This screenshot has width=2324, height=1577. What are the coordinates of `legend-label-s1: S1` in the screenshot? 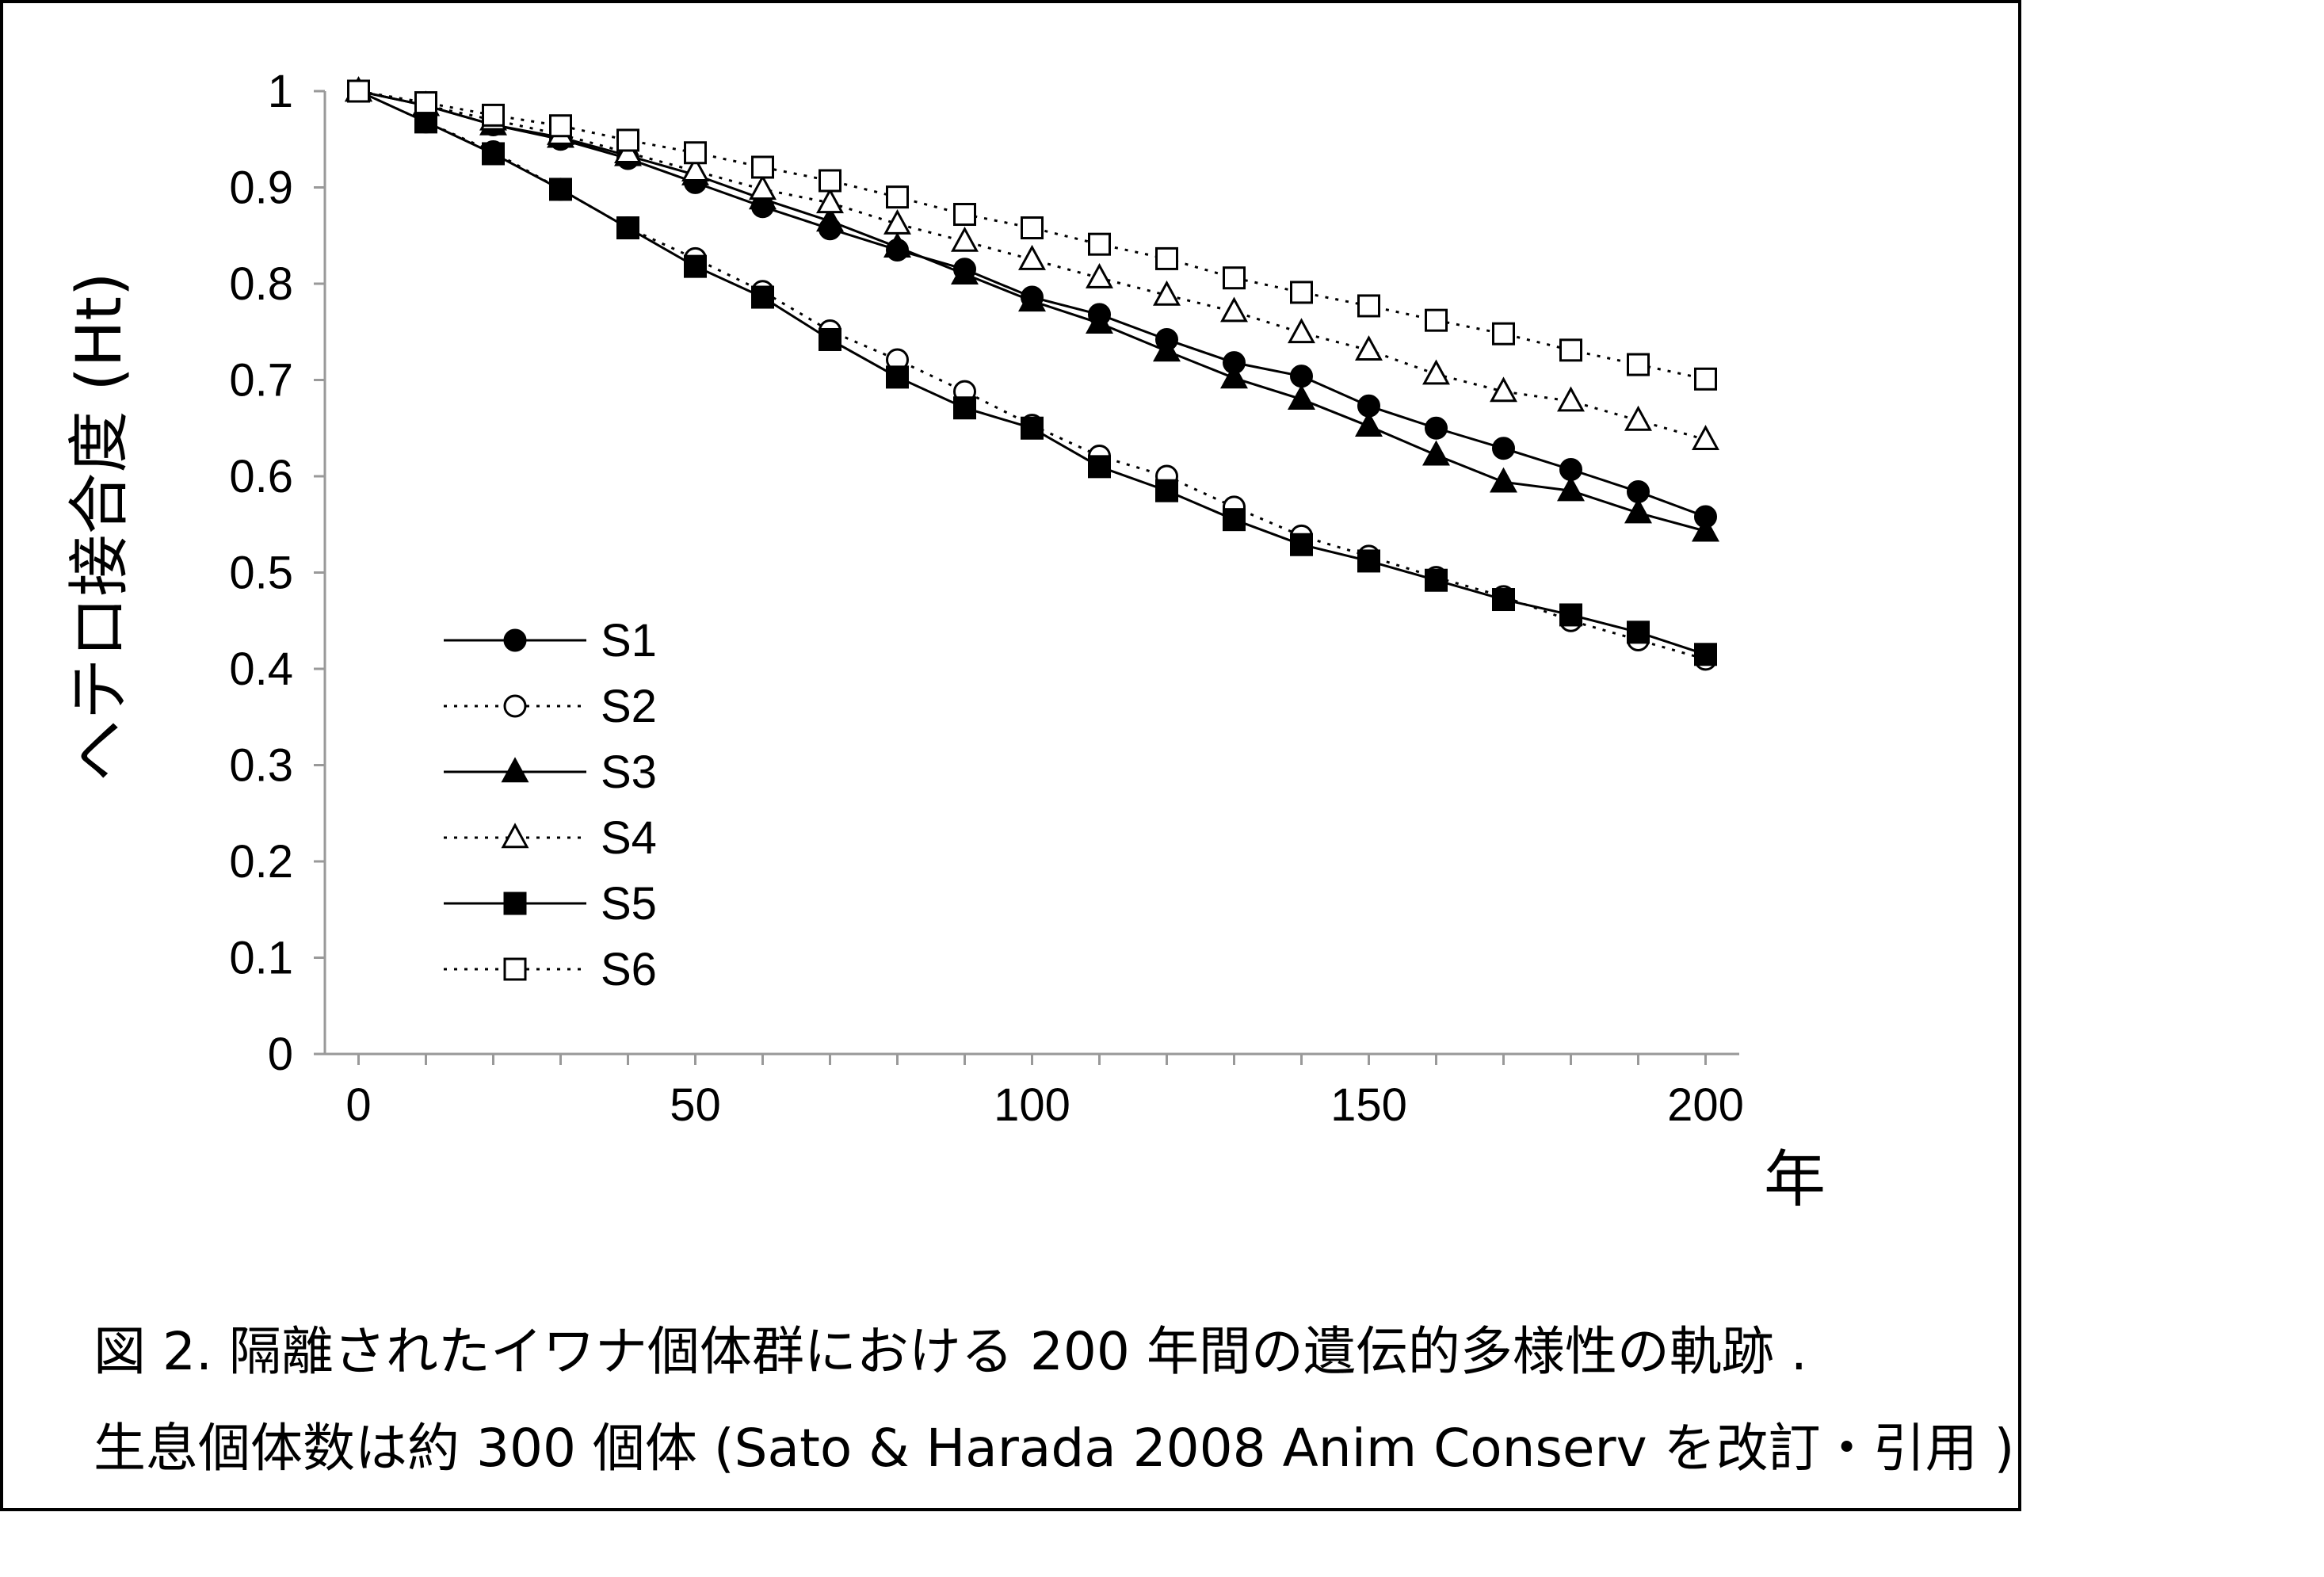 It's located at (629, 640).